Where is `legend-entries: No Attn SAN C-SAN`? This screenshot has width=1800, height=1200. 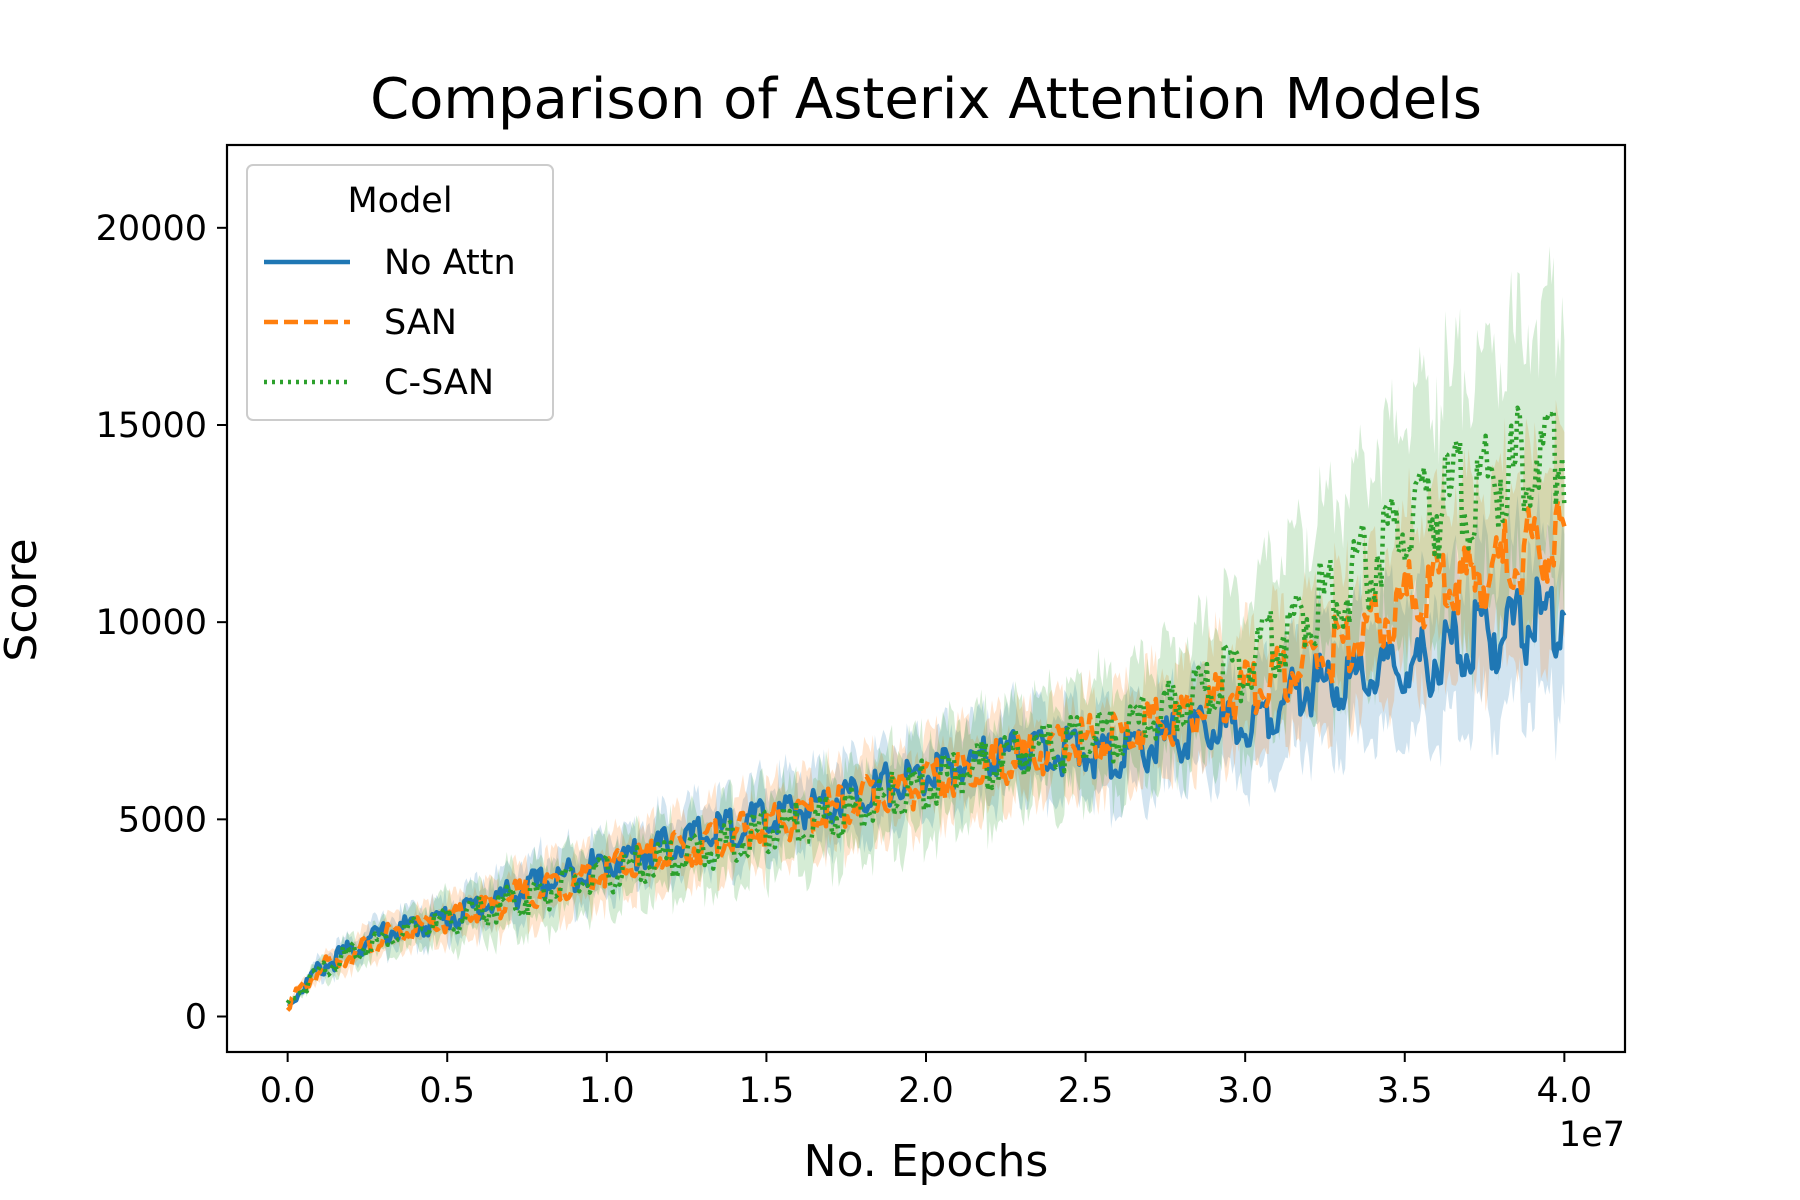
legend-entries: No Attn SAN C-SAN is located at coordinates (390, 323).